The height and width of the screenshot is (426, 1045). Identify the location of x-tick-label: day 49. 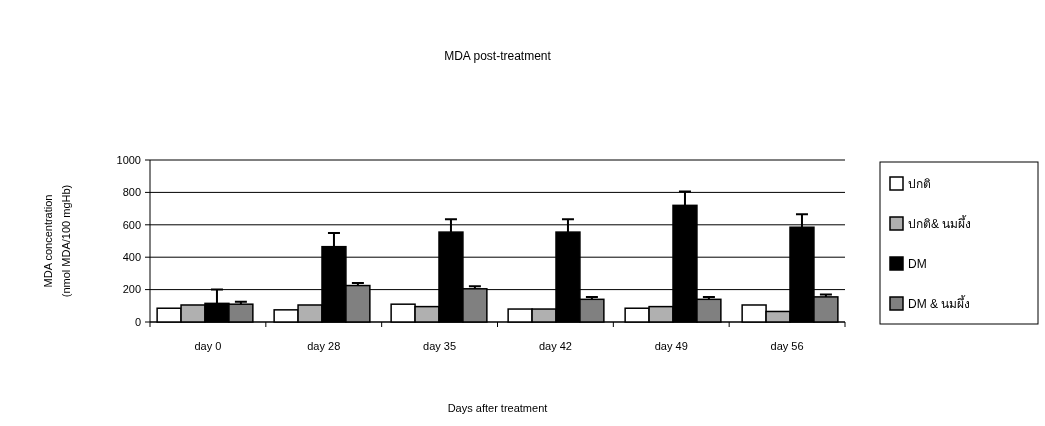
(671, 346).